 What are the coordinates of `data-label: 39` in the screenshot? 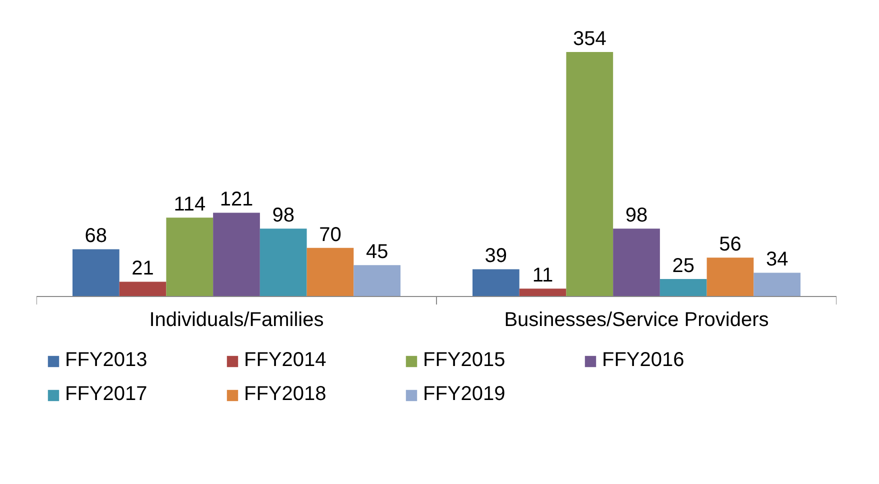 It's located at (496, 256).